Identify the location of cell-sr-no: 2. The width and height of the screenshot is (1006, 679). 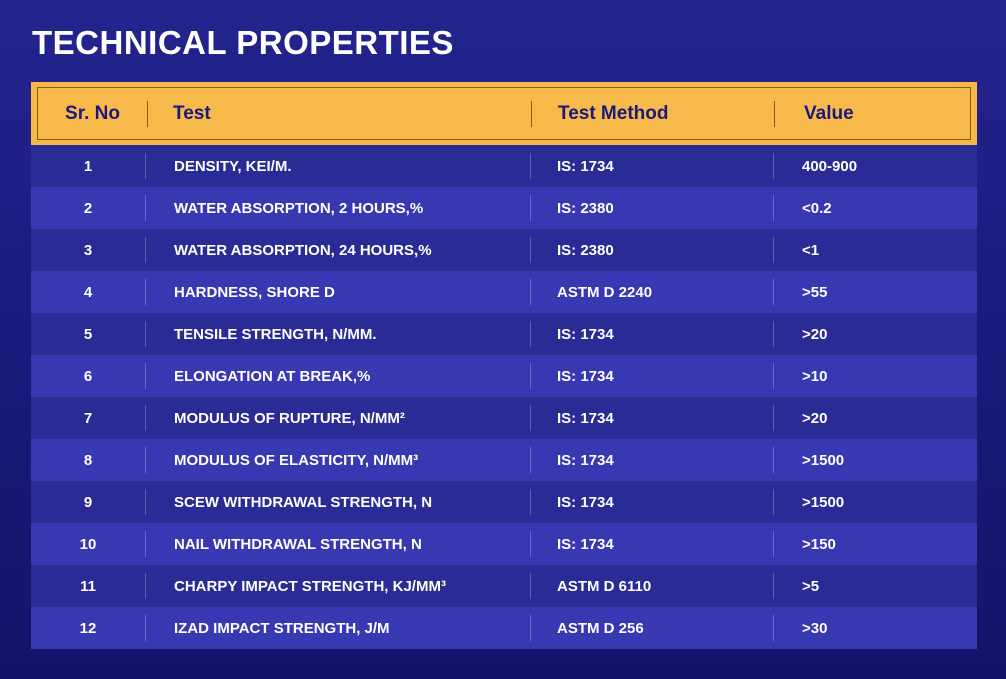
(88, 208).